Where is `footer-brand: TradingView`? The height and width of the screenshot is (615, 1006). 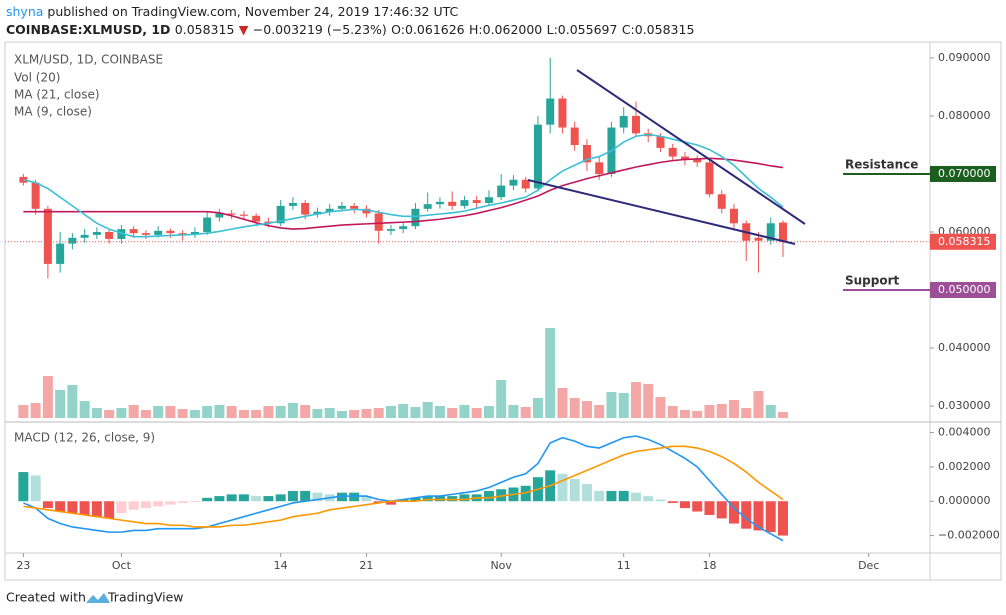 footer-brand: TradingView is located at coordinates (145, 597).